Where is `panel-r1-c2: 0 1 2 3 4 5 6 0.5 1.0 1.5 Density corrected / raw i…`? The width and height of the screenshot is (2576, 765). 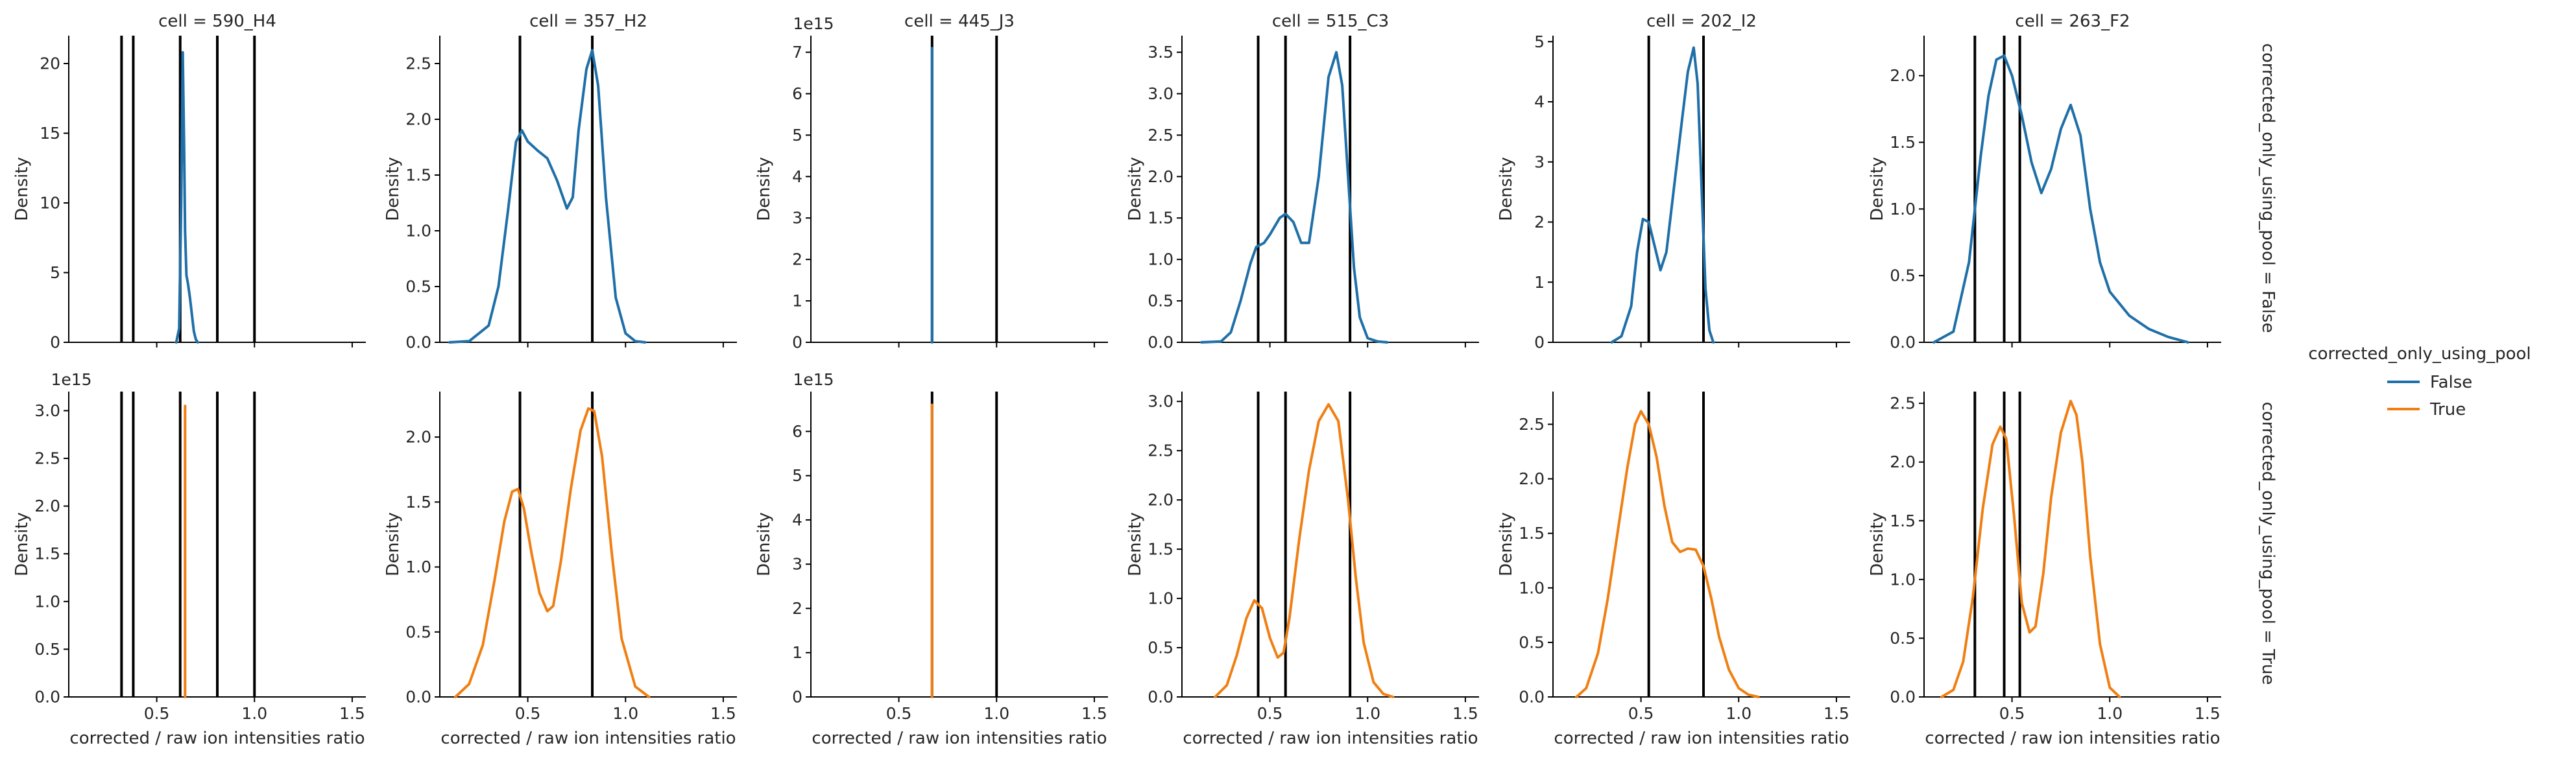 panel-r1-c2: 0 1 2 3 4 5 6 0.5 1.0 1.5 Density corrected / raw i… is located at coordinates (931, 559).